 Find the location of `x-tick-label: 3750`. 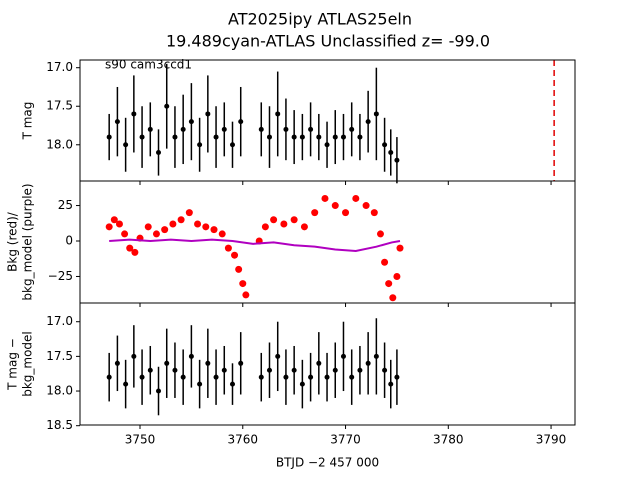

x-tick-label: 3750 is located at coordinates (140, 440).